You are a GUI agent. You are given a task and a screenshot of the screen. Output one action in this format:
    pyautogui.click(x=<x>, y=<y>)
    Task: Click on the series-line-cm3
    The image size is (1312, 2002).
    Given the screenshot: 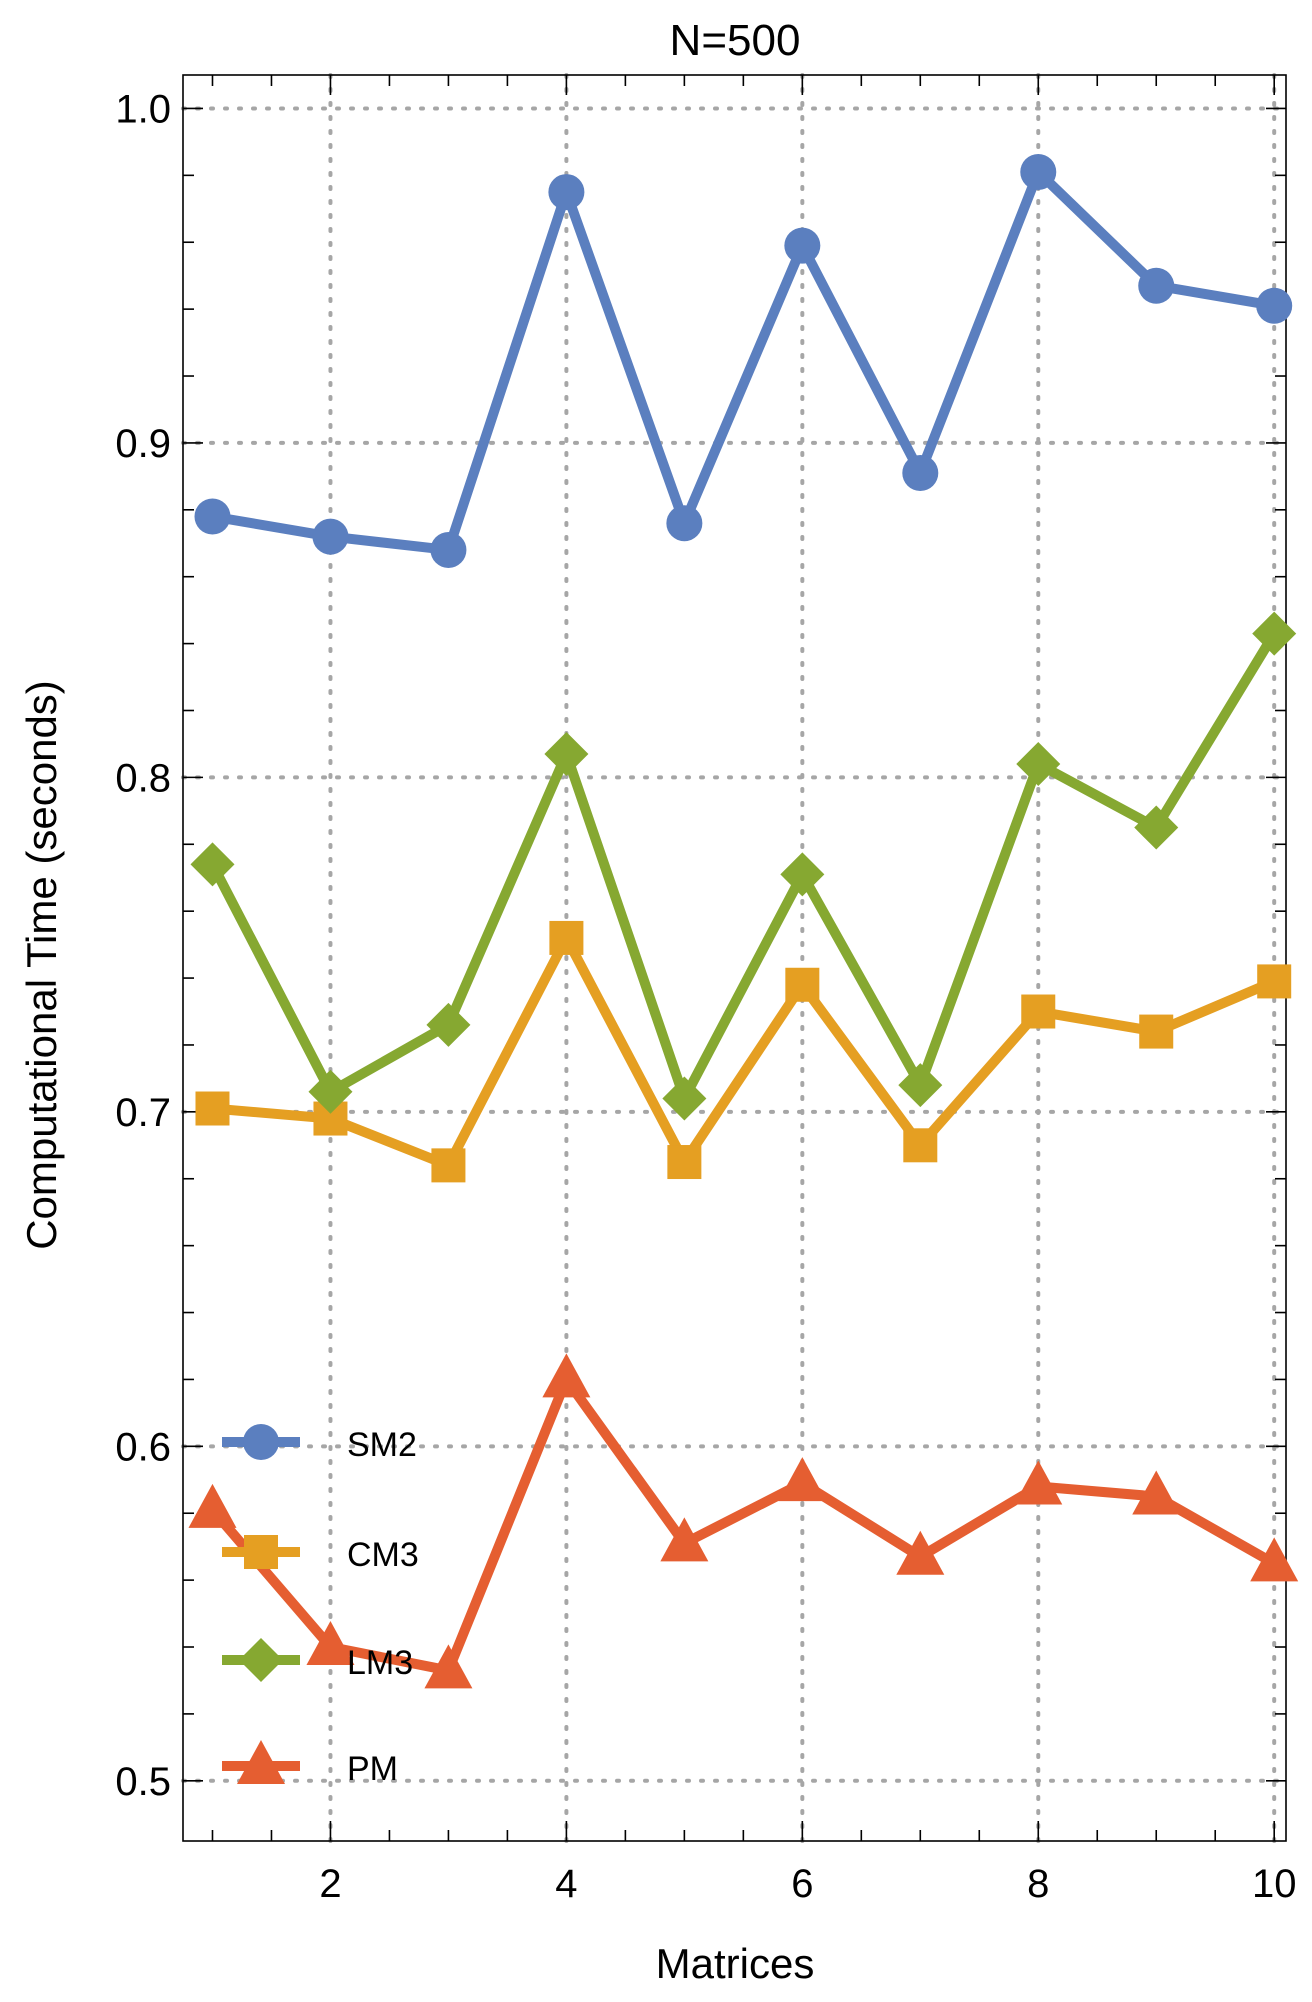 What is the action you would take?
    pyautogui.click(x=743, y=1051)
    